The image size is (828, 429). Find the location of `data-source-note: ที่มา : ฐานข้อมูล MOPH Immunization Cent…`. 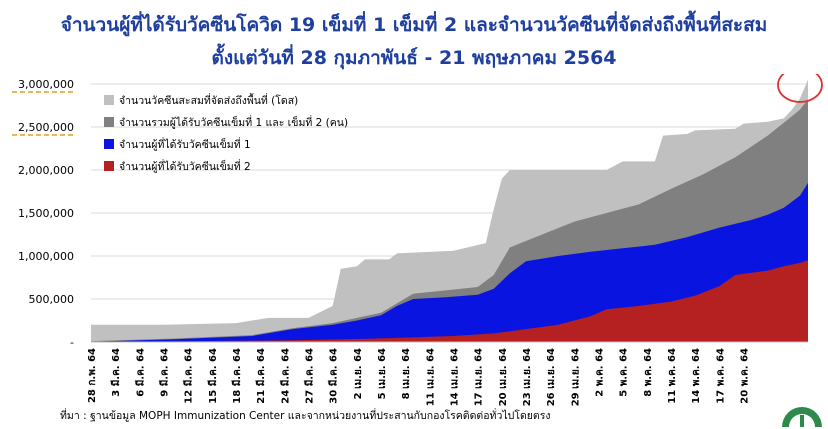

data-source-note: ที่มา : ฐานข้อมูล MOPH Immunization Cent… is located at coordinates (305, 416).